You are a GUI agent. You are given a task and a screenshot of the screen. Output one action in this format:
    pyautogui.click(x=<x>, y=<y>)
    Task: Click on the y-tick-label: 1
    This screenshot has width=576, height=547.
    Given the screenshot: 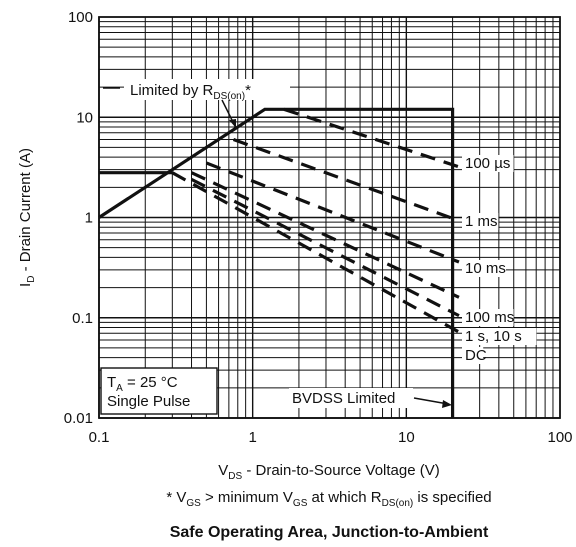 What is the action you would take?
    pyautogui.click(x=89, y=218)
    